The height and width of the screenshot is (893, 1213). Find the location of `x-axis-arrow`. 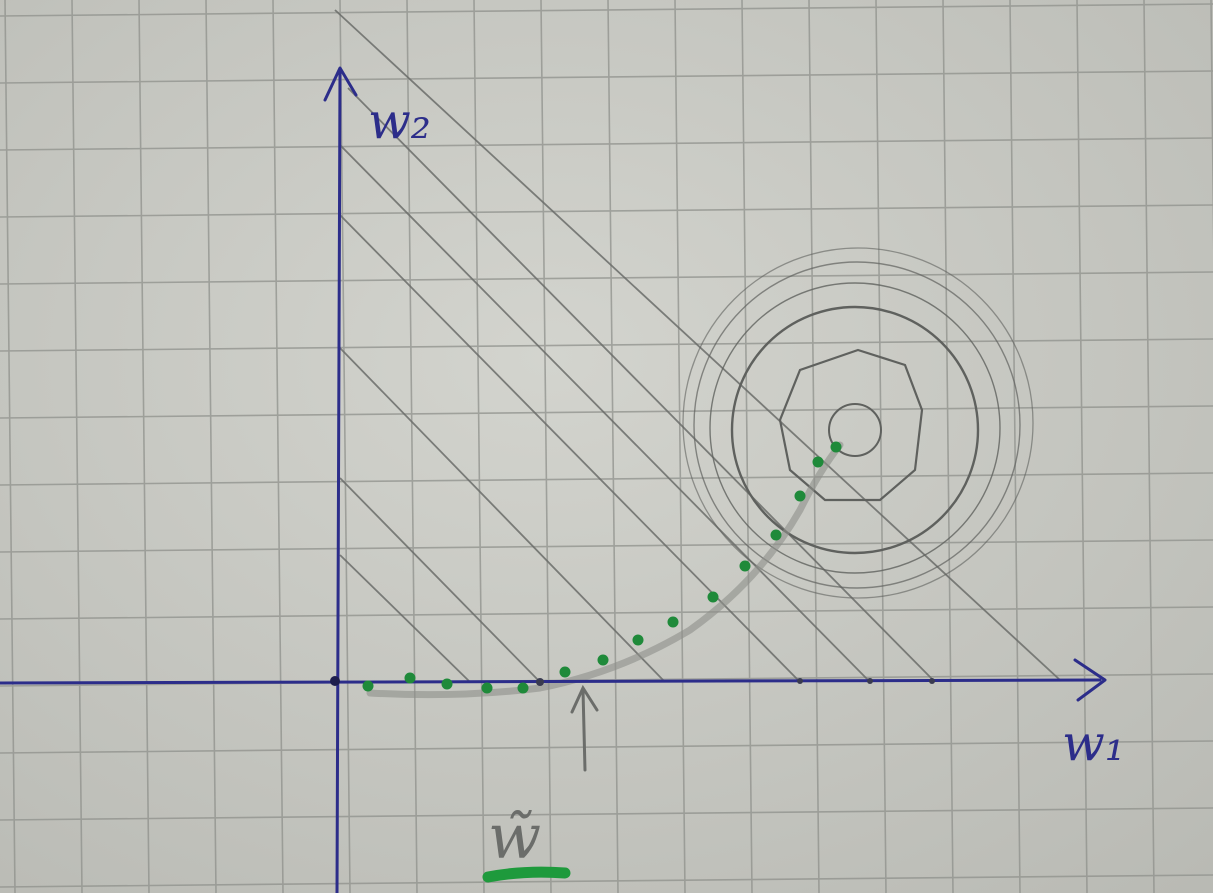

x-axis-arrow is located at coordinates (1090, 680).